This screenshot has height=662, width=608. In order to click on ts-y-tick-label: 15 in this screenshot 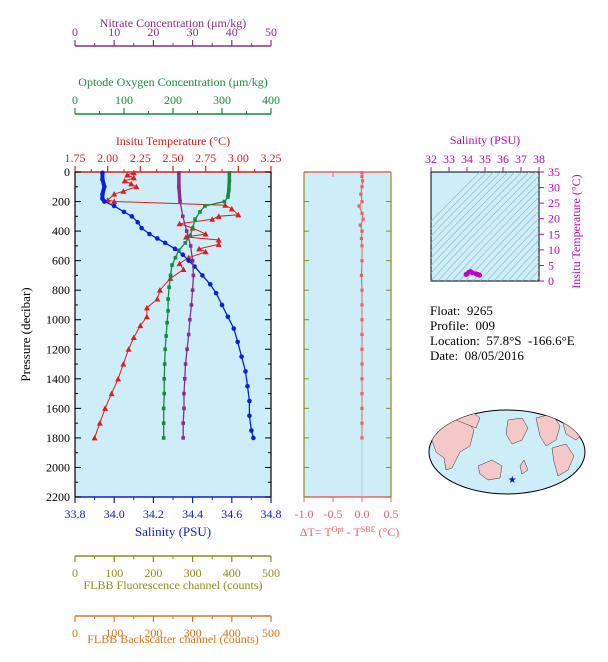, I will do `click(554, 234)`.